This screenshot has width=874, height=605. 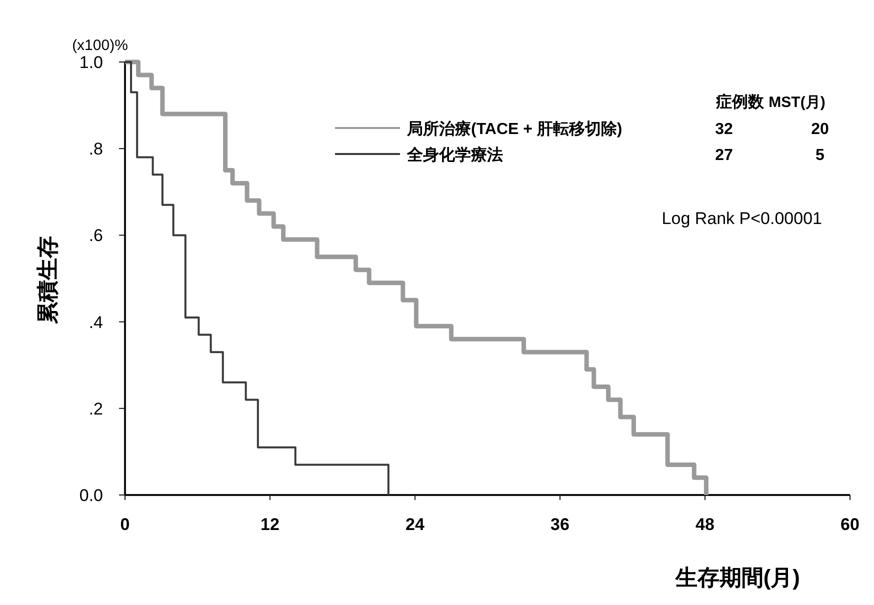 What do you see at coordinates (560, 524) in the screenshot?
I see `x-tick-label: 36` at bounding box center [560, 524].